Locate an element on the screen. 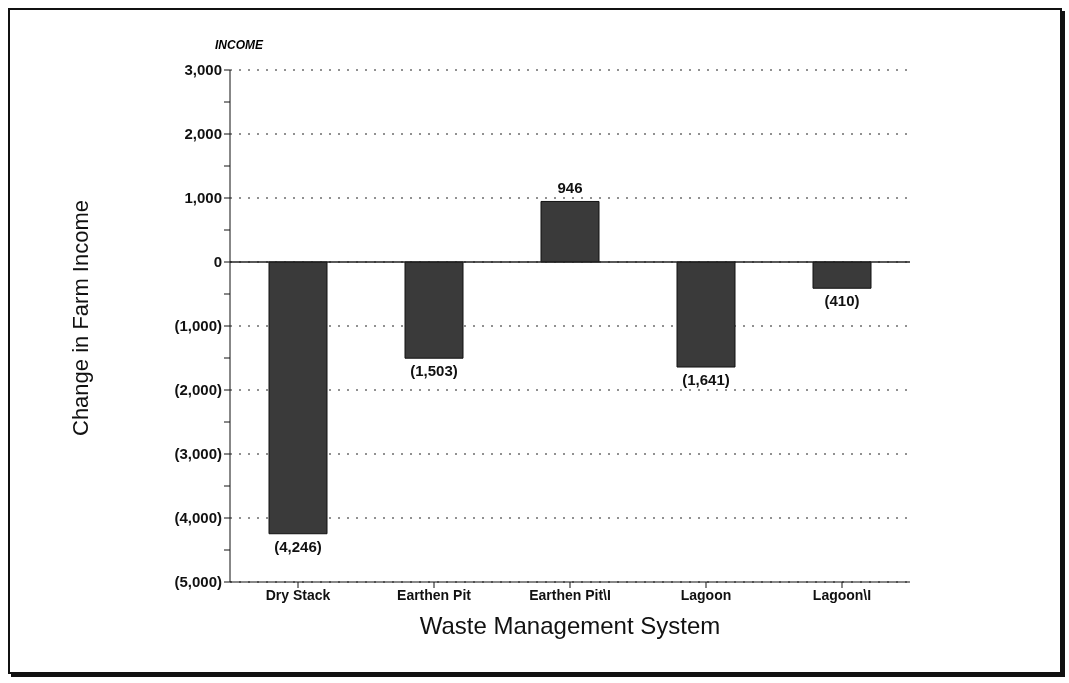 Image resolution: width=1069 pixels, height=683 pixels. x-tick-label: Lagoon\I is located at coordinates (842, 594).